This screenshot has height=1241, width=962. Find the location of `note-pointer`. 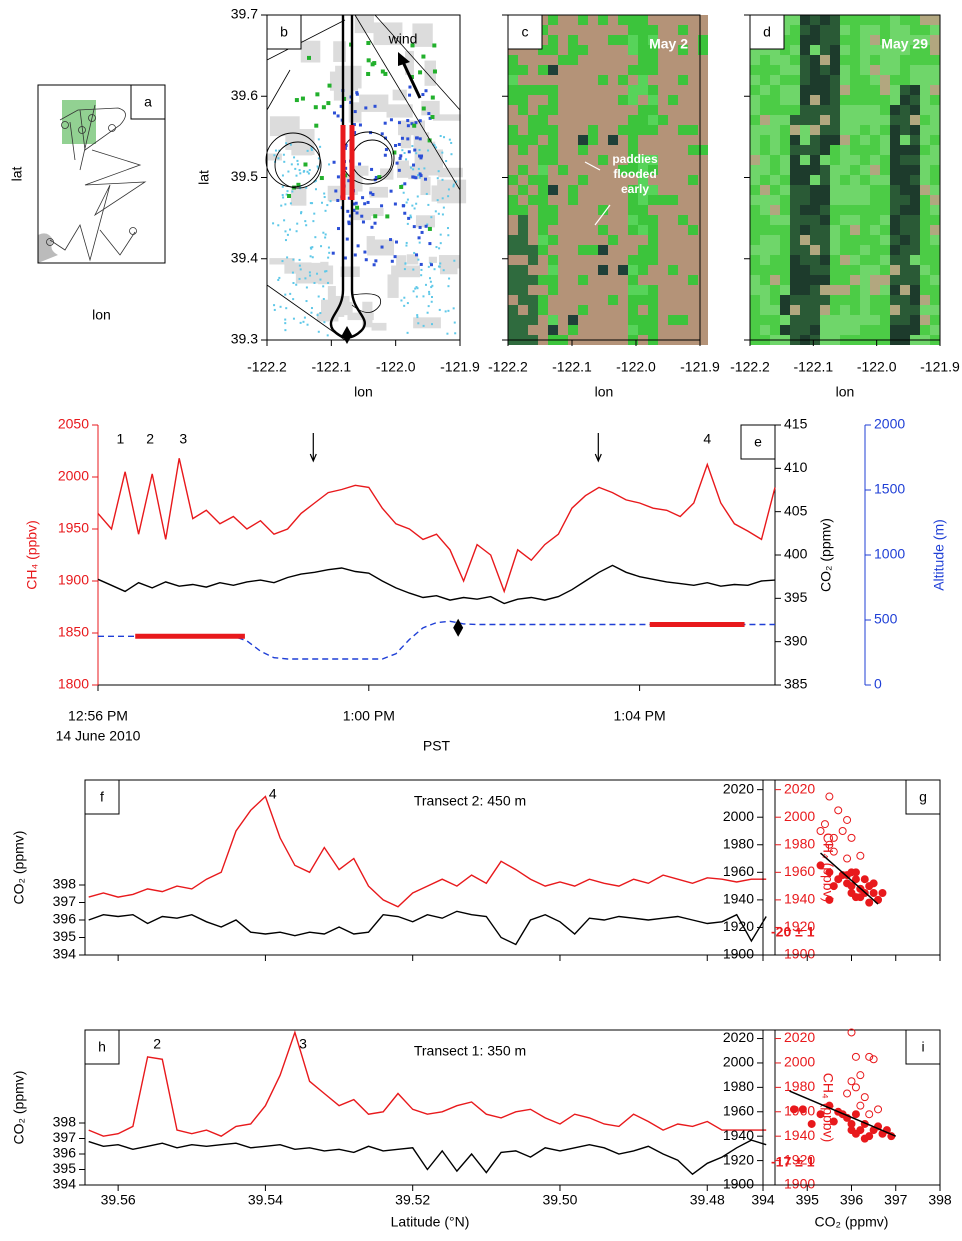

note-pointer is located at coordinates (597, 193).